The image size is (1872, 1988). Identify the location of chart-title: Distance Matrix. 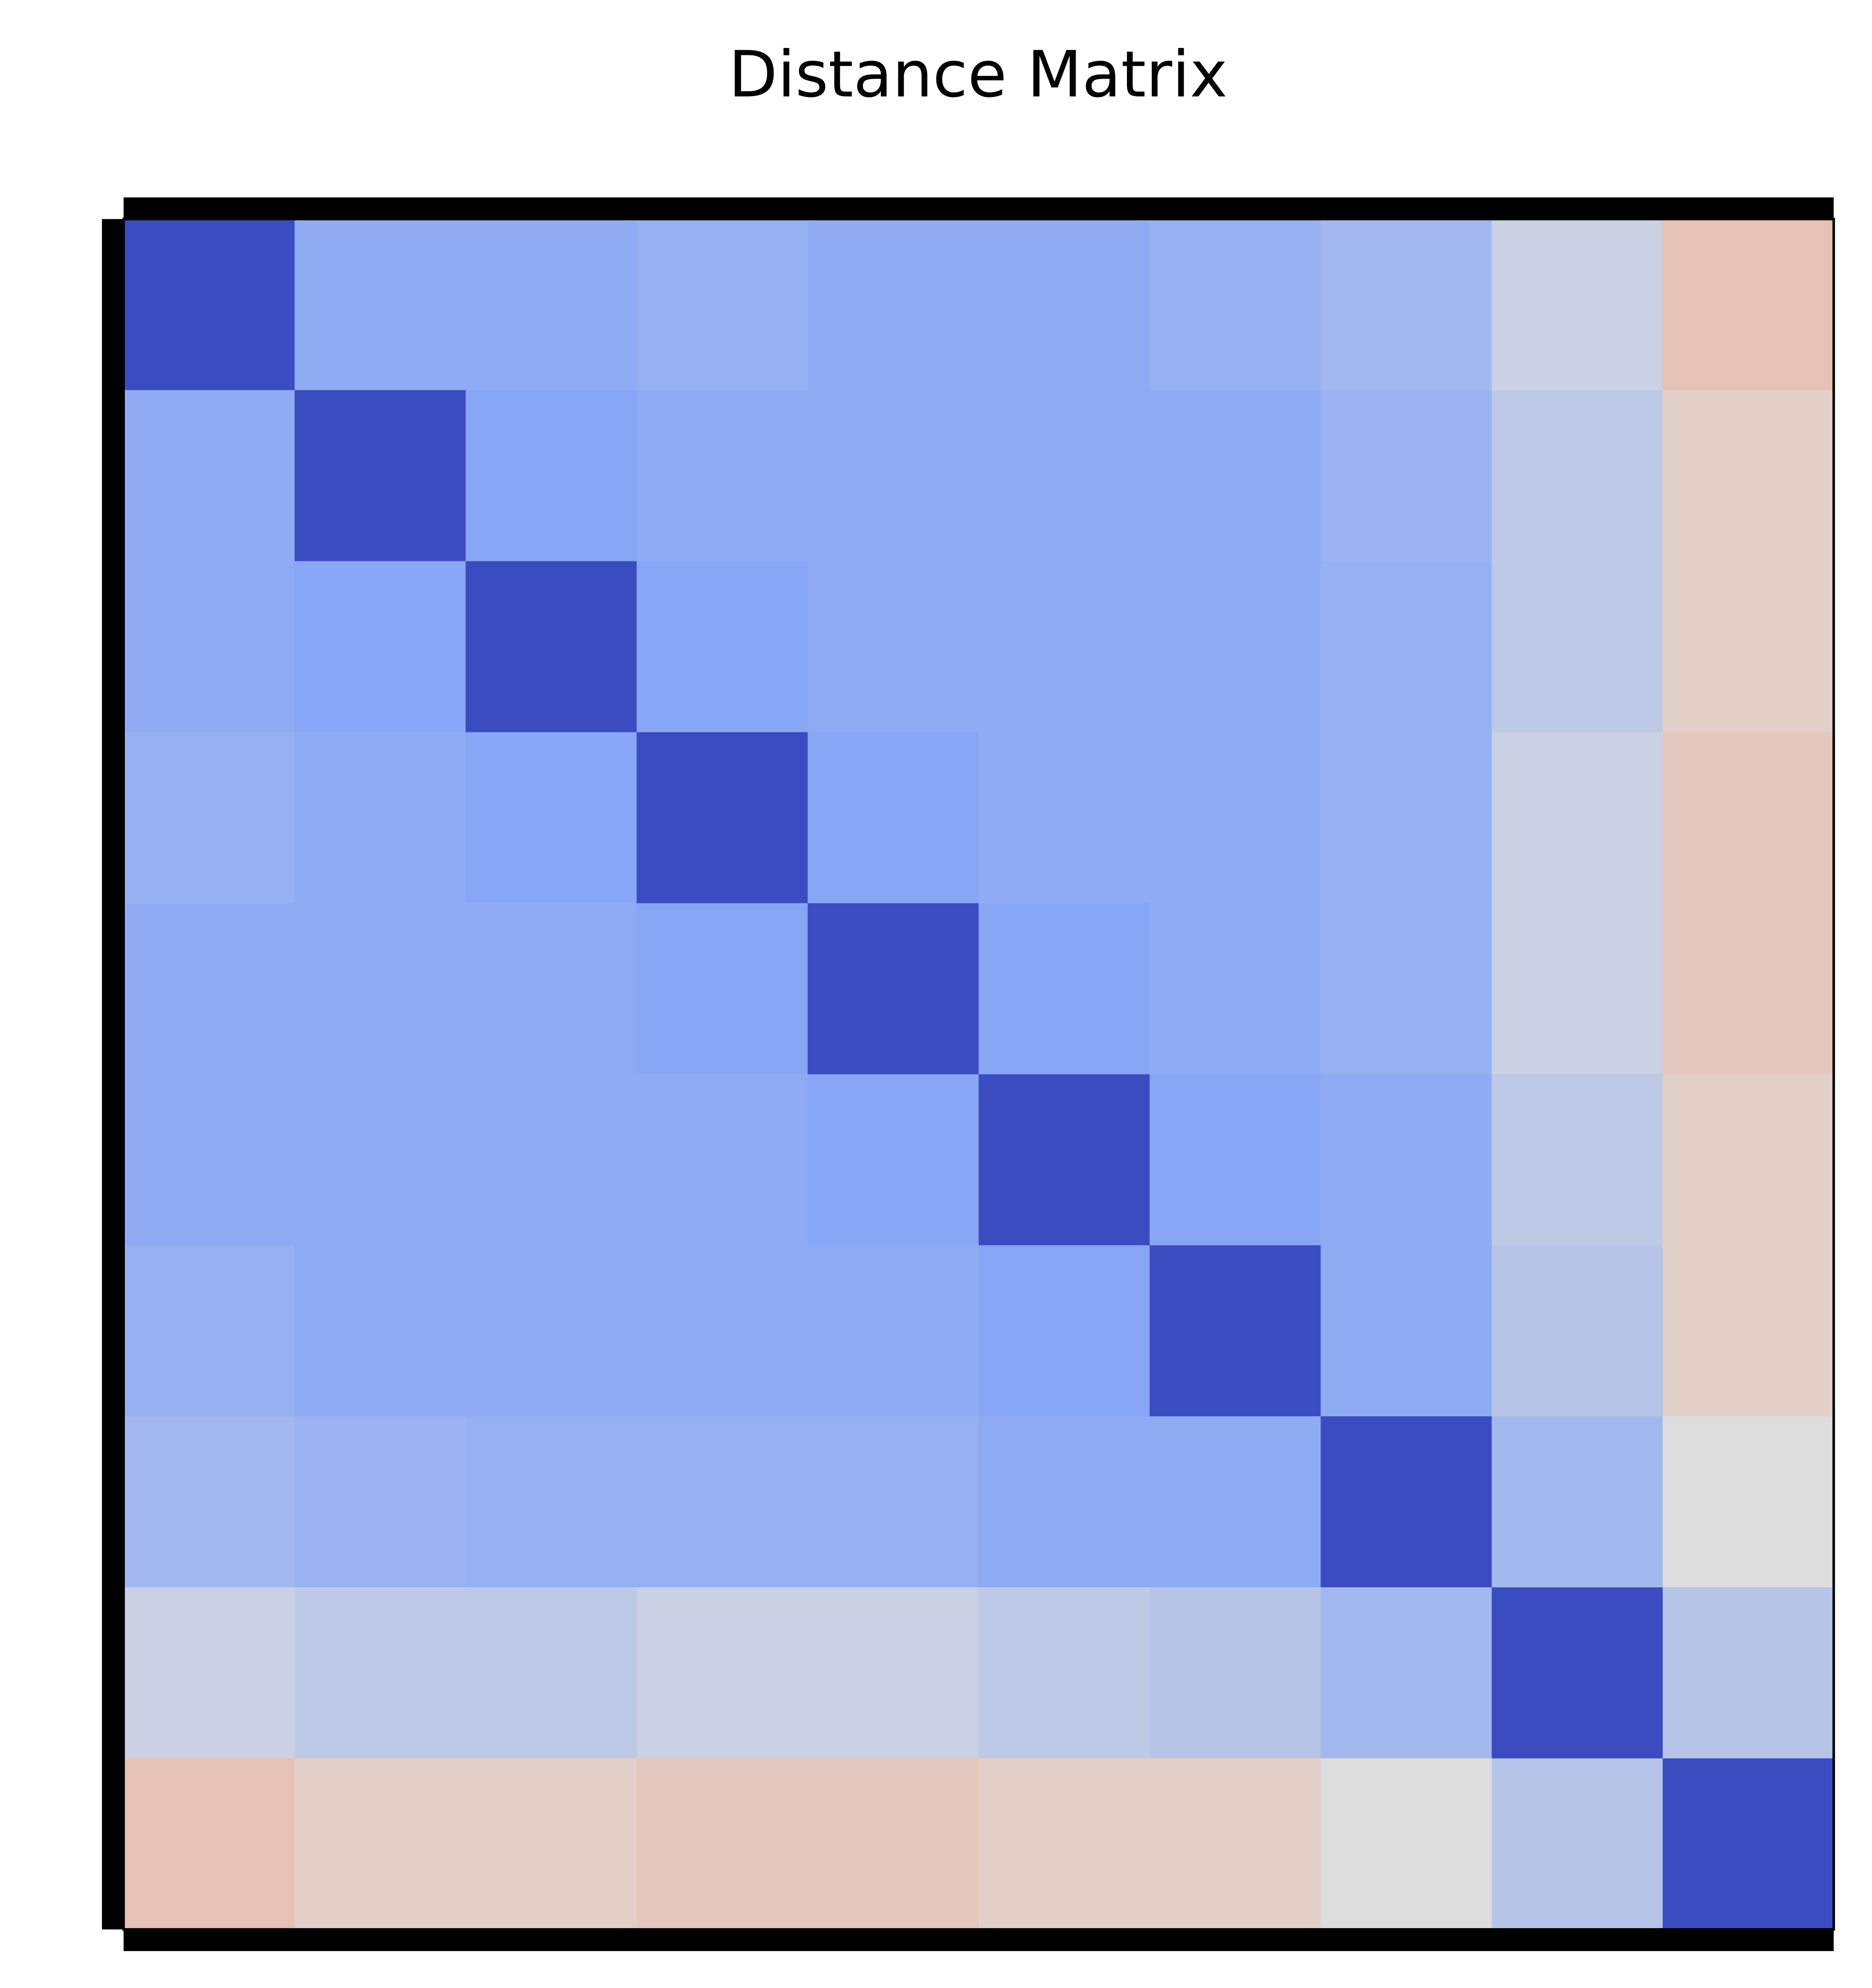
(979, 75).